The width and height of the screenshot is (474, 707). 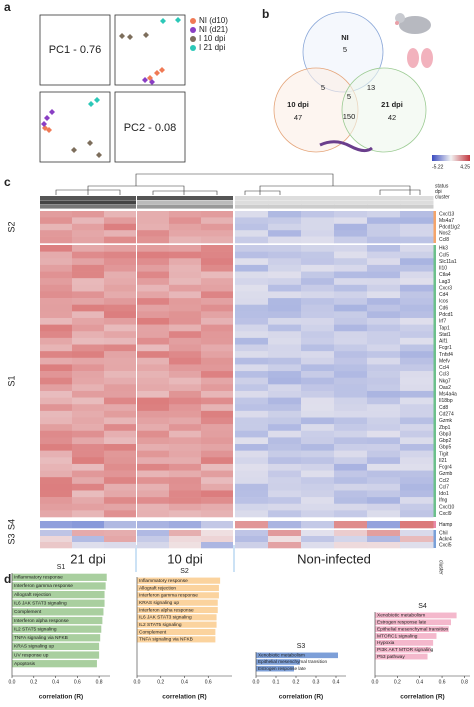 What do you see at coordinates (77, 682) in the screenshot?
I see `x-tick-label: 0.6` at bounding box center [77, 682].